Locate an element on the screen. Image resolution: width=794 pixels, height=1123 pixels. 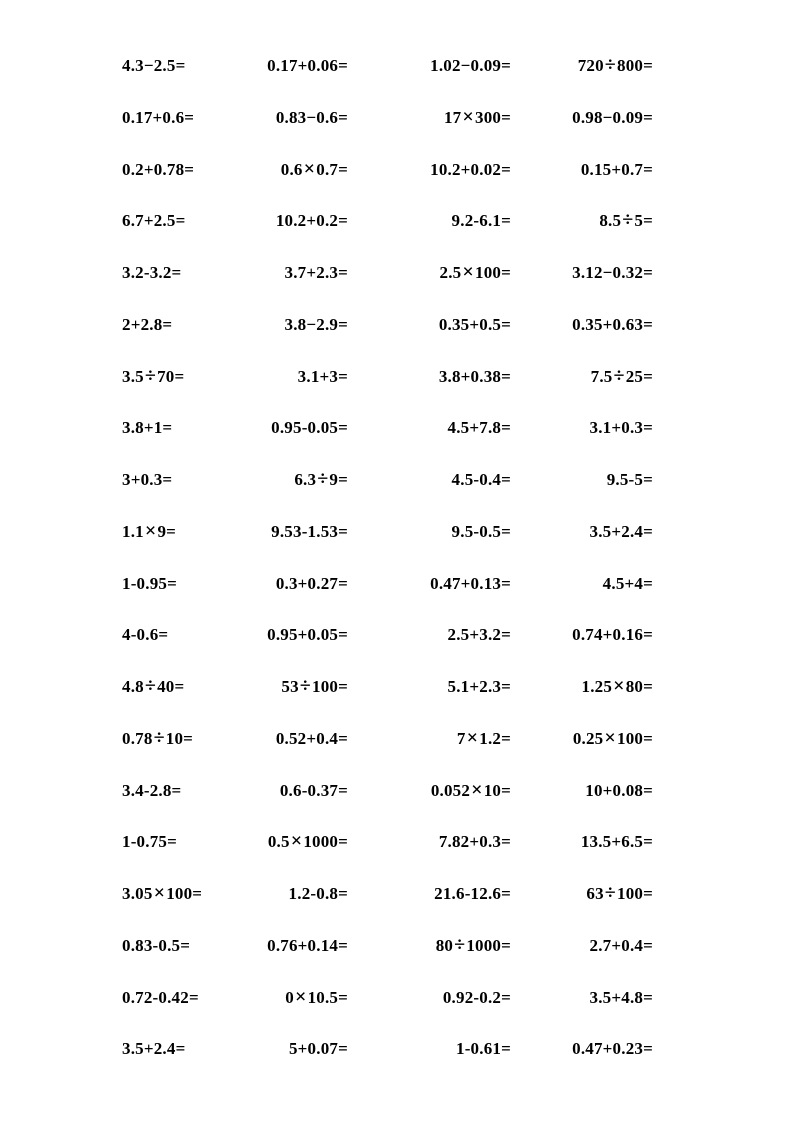
math-problem: 0.98−0.09= is located at coordinates (612, 117).